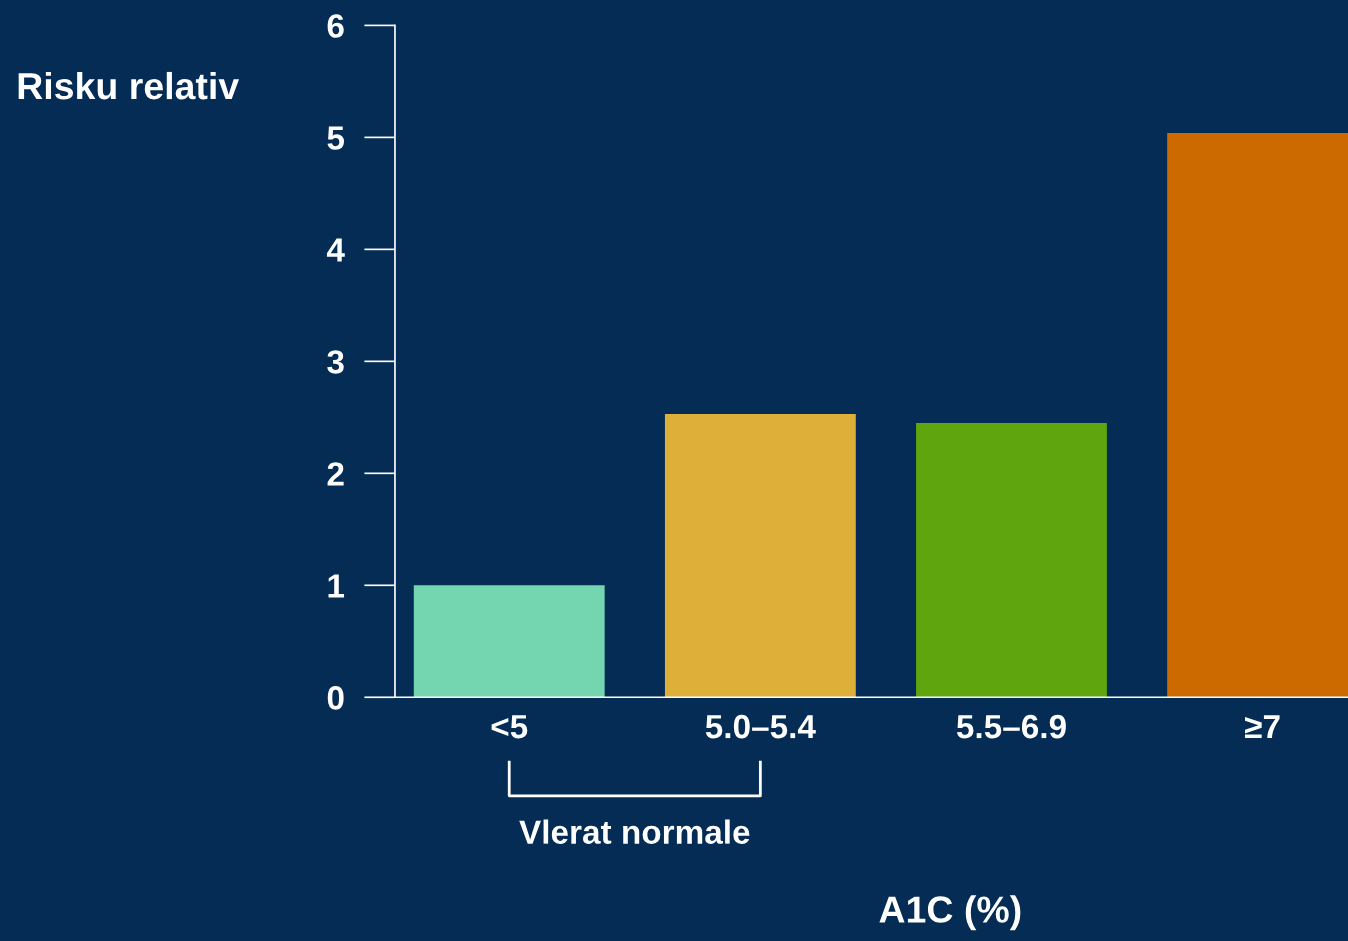 The width and height of the screenshot is (1348, 941). I want to click on y-tick-label: 1, so click(336, 586).